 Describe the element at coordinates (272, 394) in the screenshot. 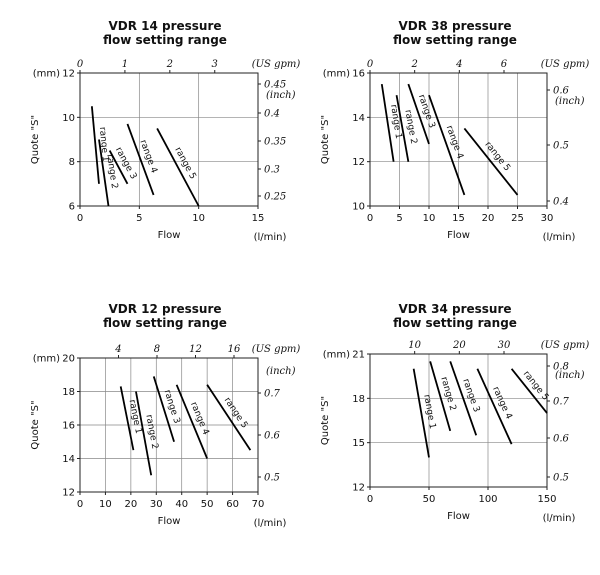

I see `right-tick-label: 0.7` at that location.